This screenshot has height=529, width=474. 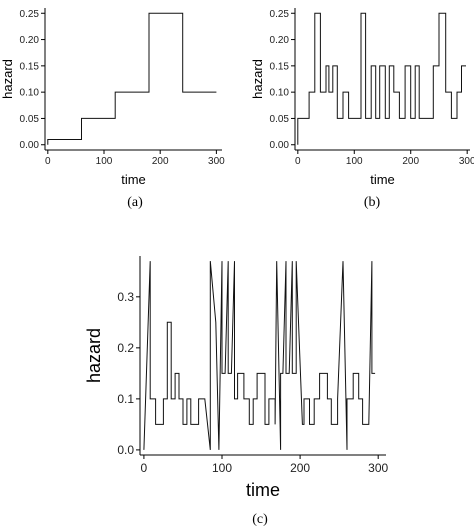 I want to click on y-tick-label: 0.3, so click(x=125, y=297).